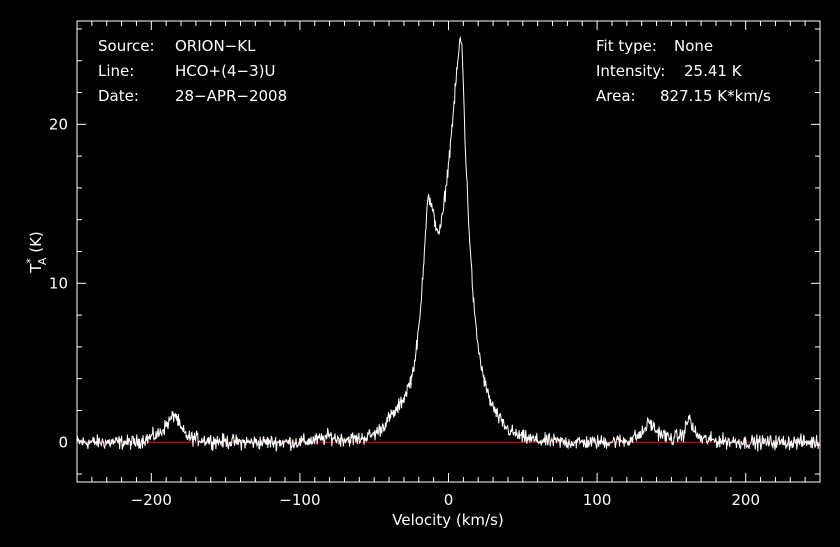 This screenshot has height=547, width=840. What do you see at coordinates (30, 261) in the screenshot?
I see `y-axis-label-sup: *` at bounding box center [30, 261].